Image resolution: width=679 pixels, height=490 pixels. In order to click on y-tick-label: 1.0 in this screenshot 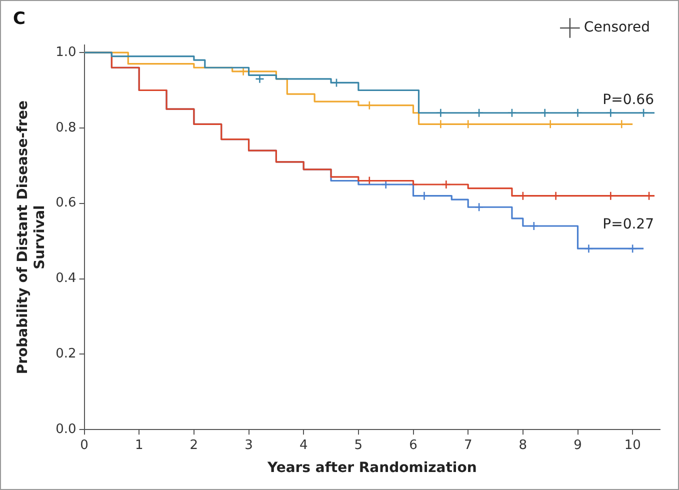, I will do `click(66, 52)`.